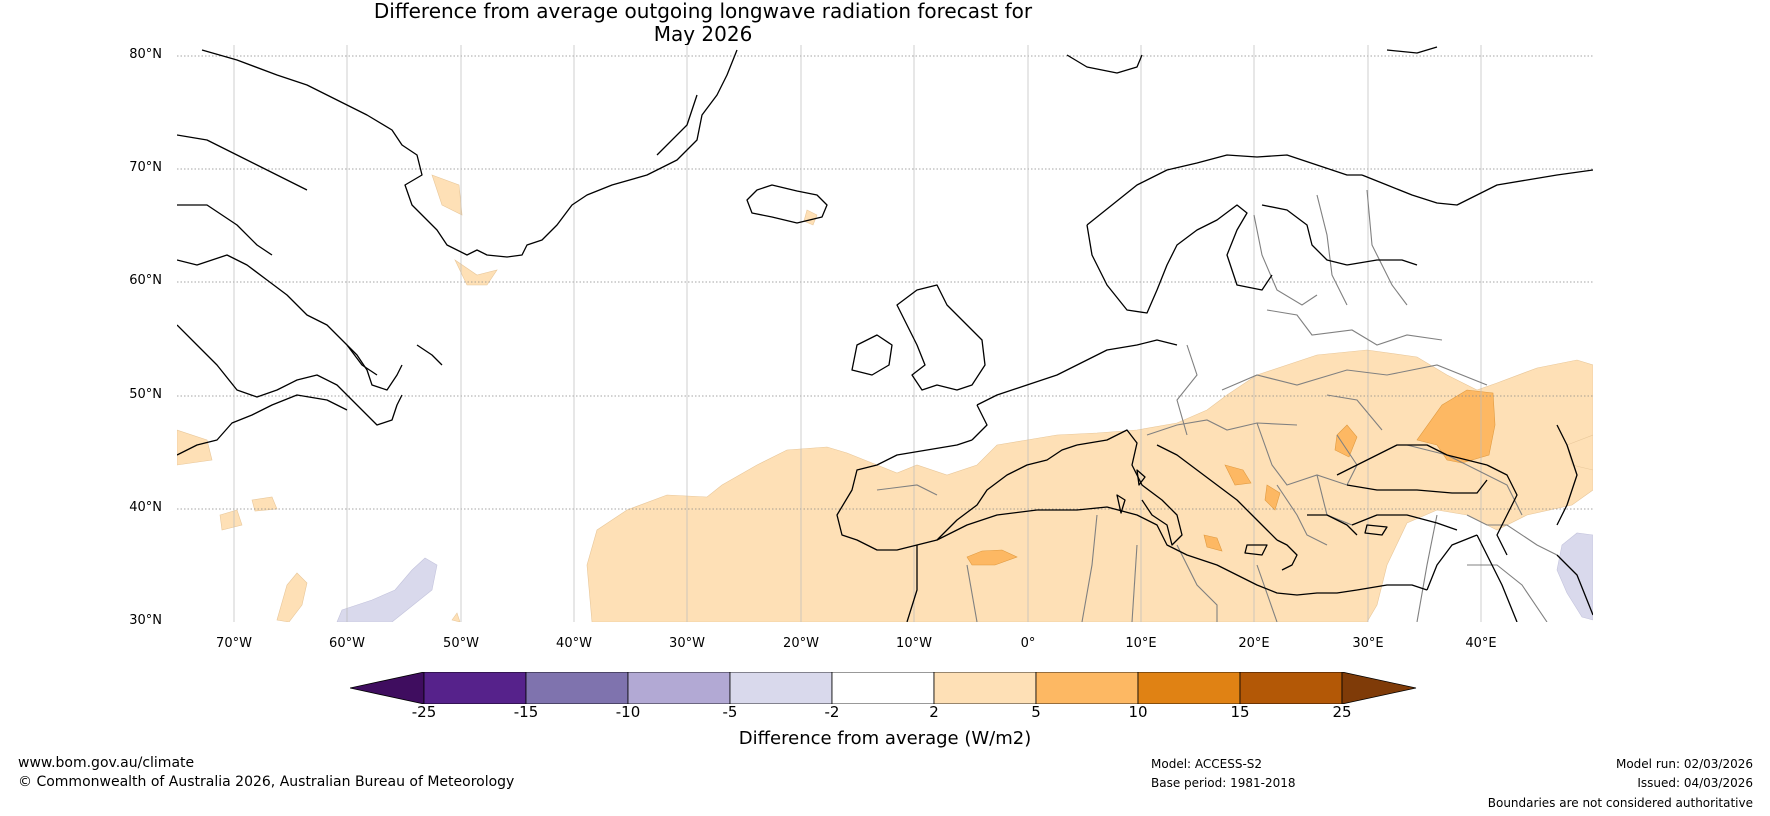 The width and height of the screenshot is (1770, 816). Describe the element at coordinates (801, 643) in the screenshot. I see `lon-label-20w: 20°W` at that location.